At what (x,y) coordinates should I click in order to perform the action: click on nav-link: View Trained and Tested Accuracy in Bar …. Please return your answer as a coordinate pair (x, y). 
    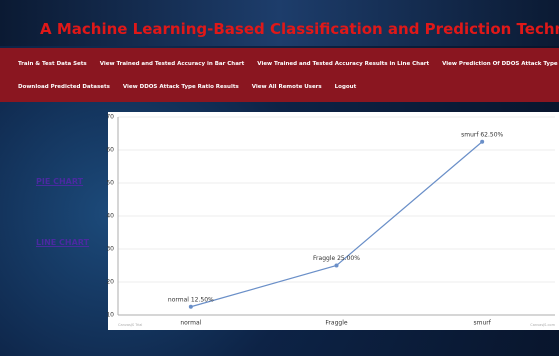
    Looking at the image, I should click on (172, 64).